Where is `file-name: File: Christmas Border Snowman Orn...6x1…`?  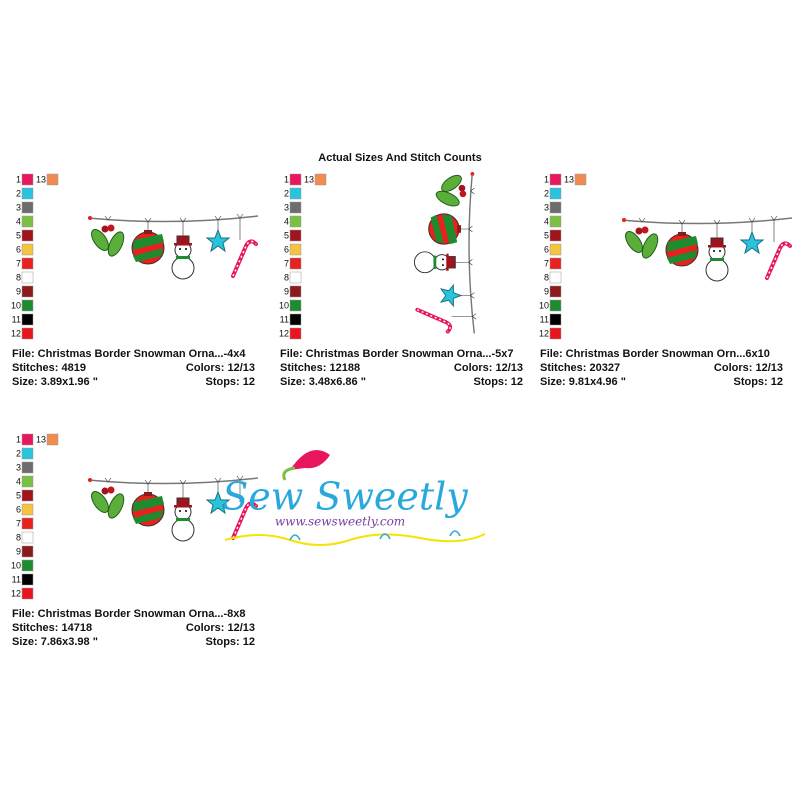 file-name: File: Christmas Border Snowman Orn...6x1… is located at coordinates (655, 354).